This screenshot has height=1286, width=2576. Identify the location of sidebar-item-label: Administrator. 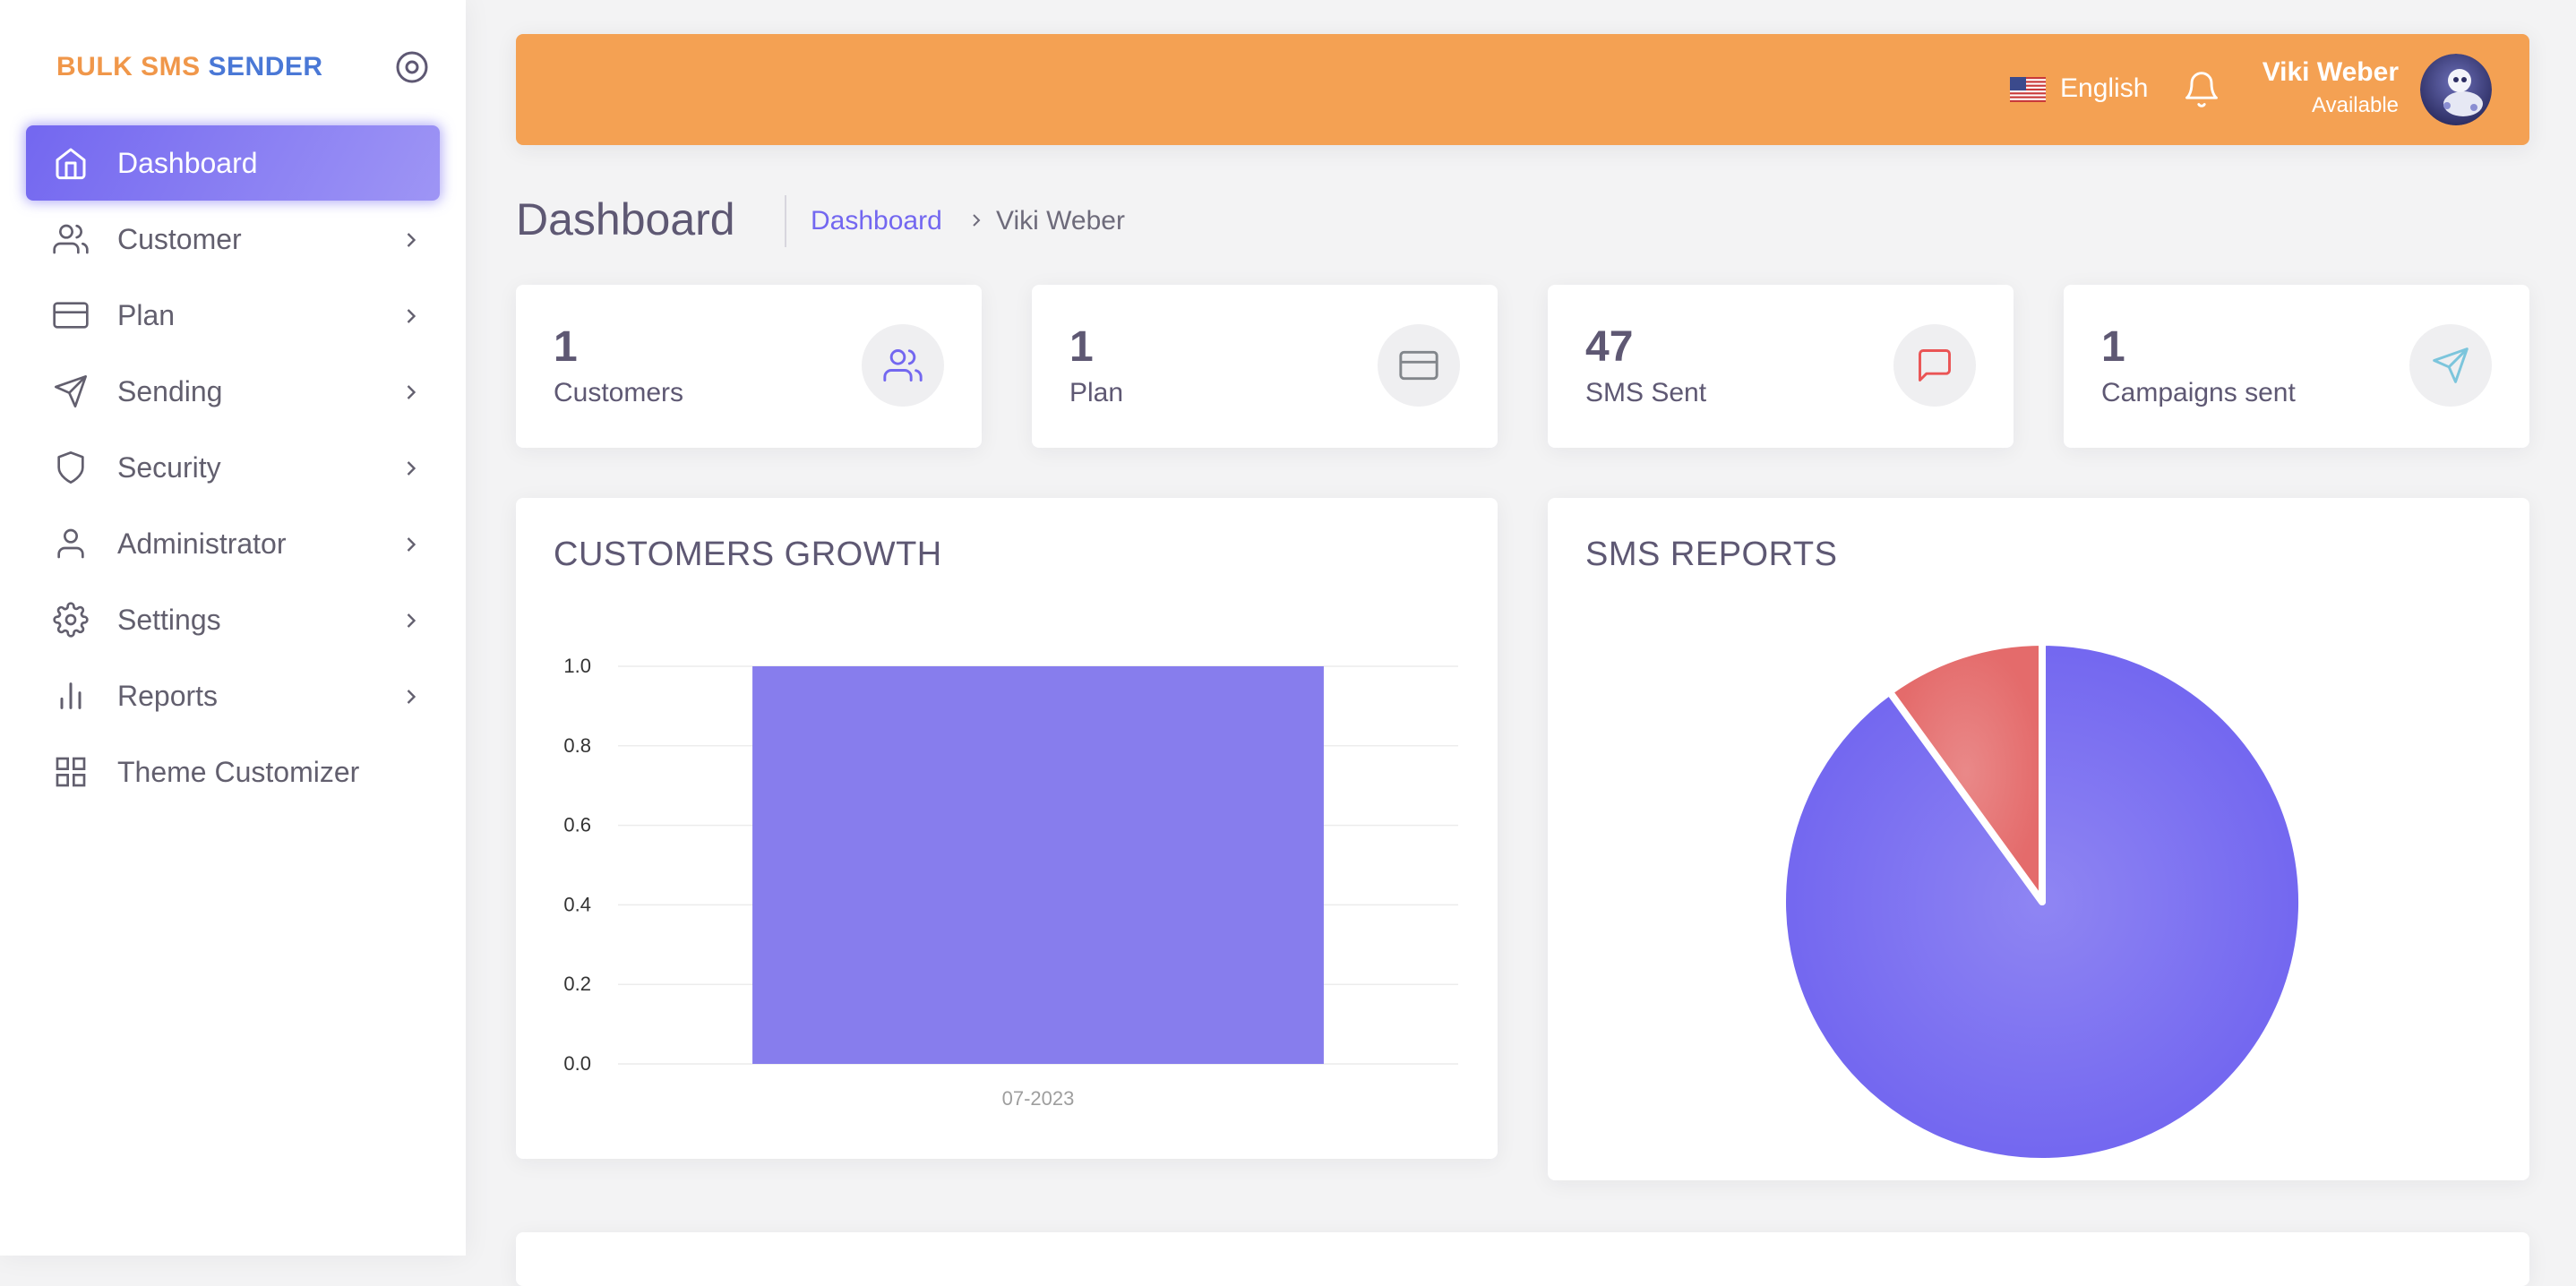
(202, 544).